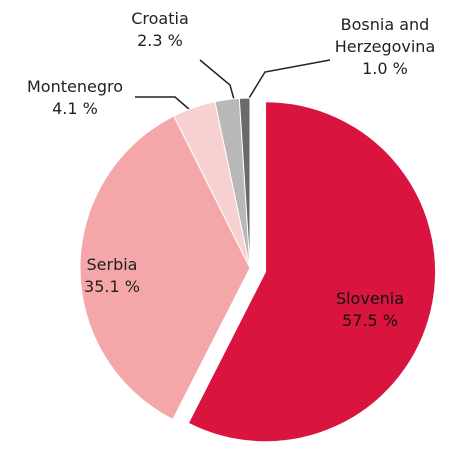 This screenshot has height=453, width=455. Describe the element at coordinates (112, 286) in the screenshot. I see `value-label: 35.1 %` at that location.